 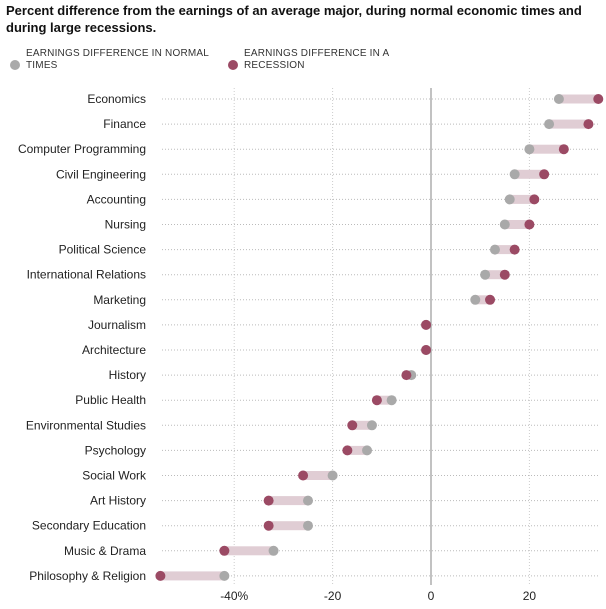 What do you see at coordinates (119, 300) in the screenshot?
I see `category-label-marketing: Marketing` at bounding box center [119, 300].